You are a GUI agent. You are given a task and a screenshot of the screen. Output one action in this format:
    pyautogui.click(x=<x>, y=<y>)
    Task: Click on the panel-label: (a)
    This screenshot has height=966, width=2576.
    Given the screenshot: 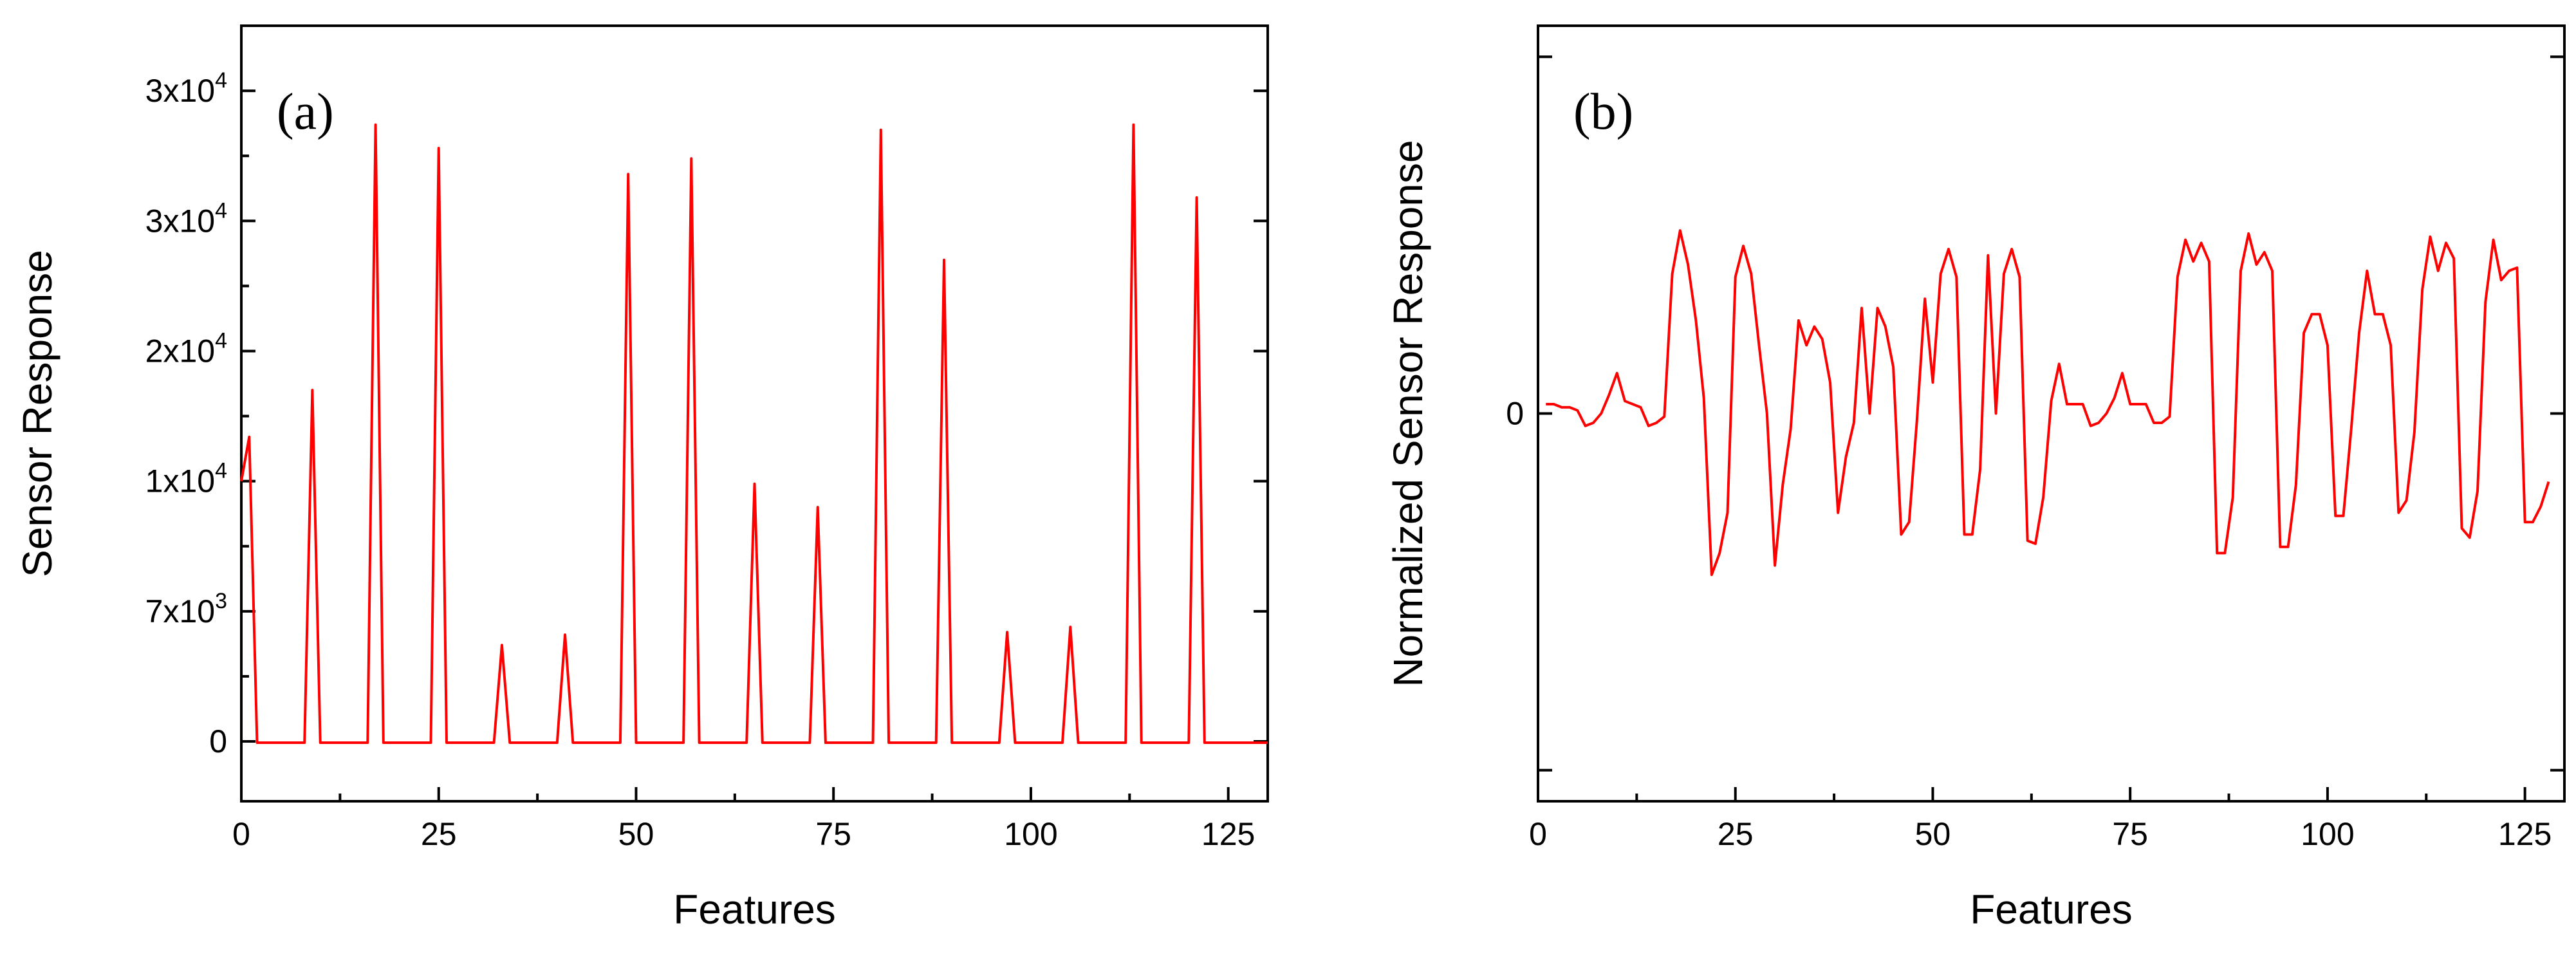 What is the action you would take?
    pyautogui.click(x=305, y=112)
    